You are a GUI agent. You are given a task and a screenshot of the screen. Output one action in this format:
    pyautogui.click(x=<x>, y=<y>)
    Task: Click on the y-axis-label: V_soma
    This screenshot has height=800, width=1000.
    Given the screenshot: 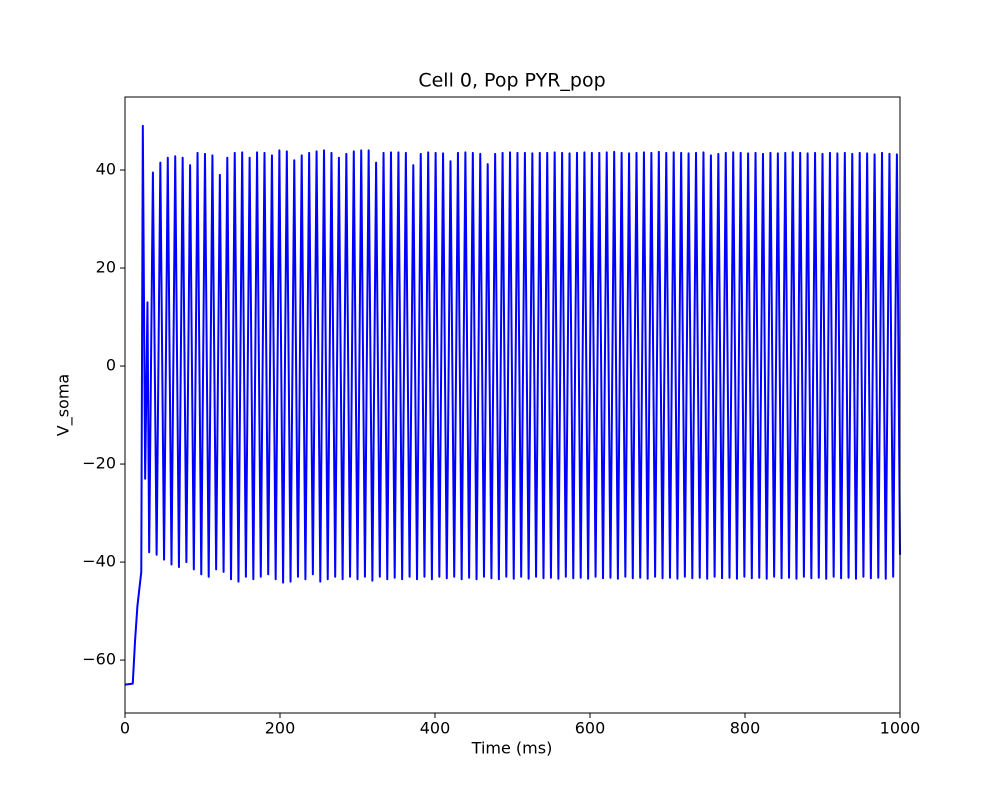 What is the action you would take?
    pyautogui.click(x=64, y=405)
    